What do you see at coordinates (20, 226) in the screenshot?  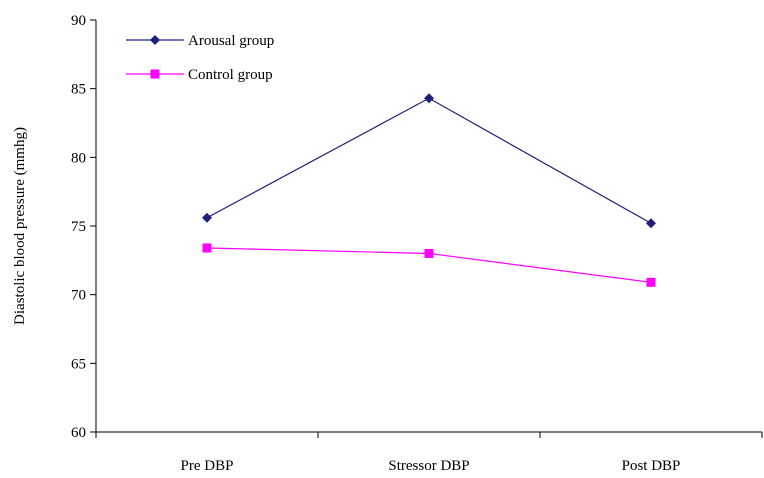 I see `y-axis-title: Diastolic blood pressure (mmhg)` at bounding box center [20, 226].